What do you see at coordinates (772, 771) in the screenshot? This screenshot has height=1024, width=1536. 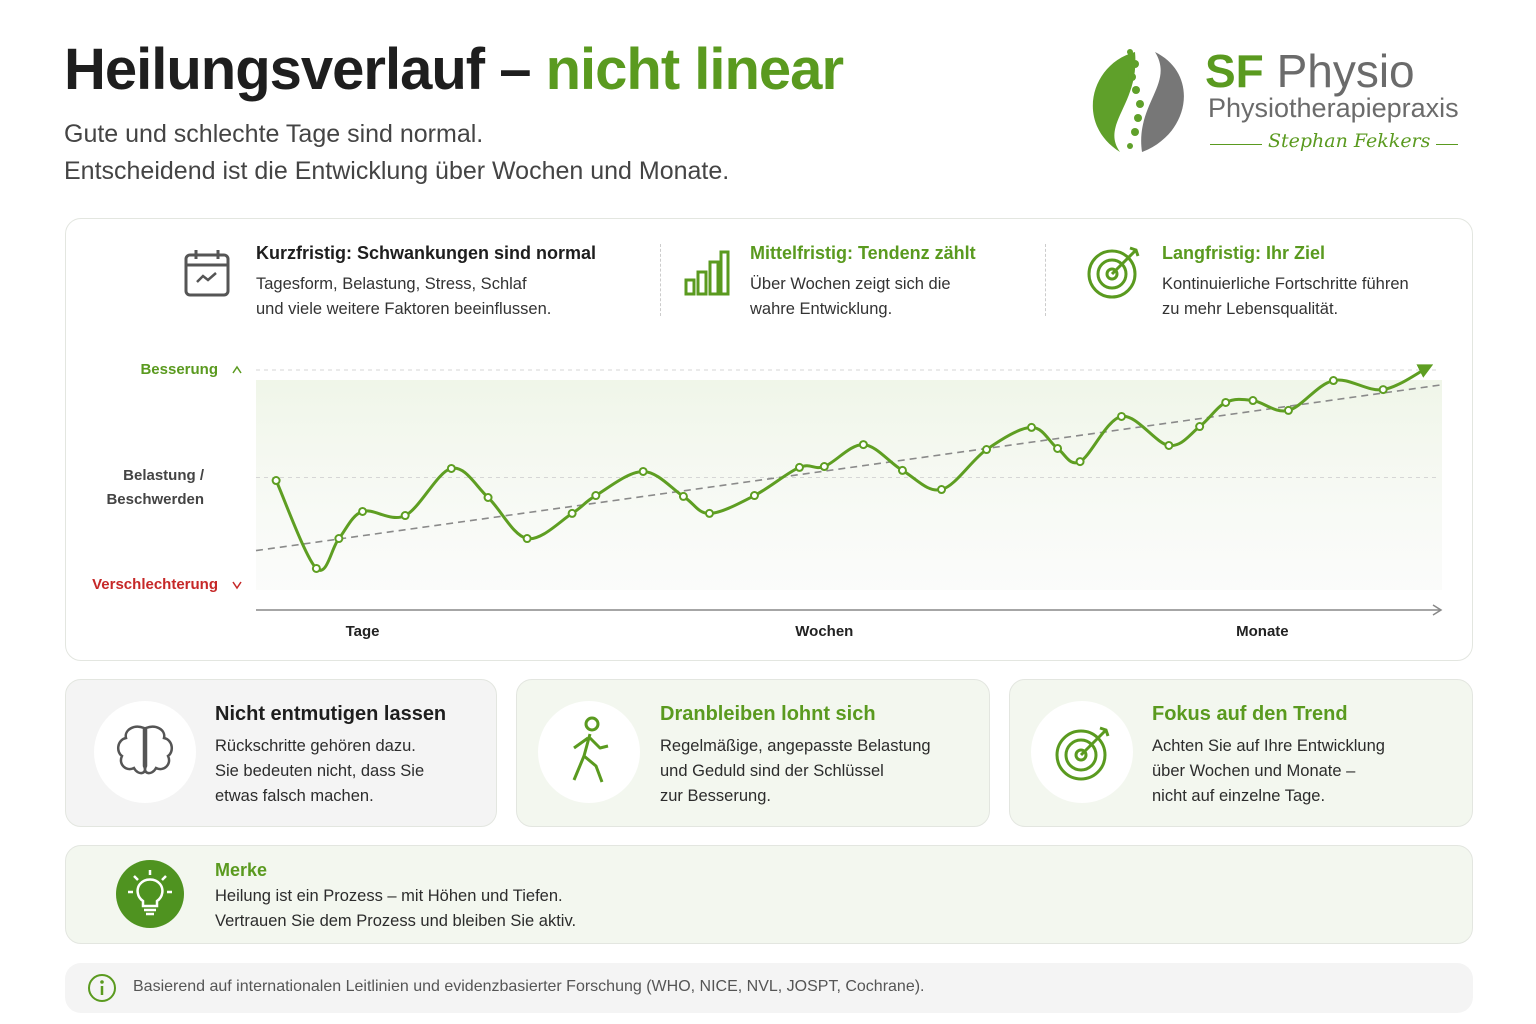 I see `card-text: und Geduld sind der Schlüssel` at bounding box center [772, 771].